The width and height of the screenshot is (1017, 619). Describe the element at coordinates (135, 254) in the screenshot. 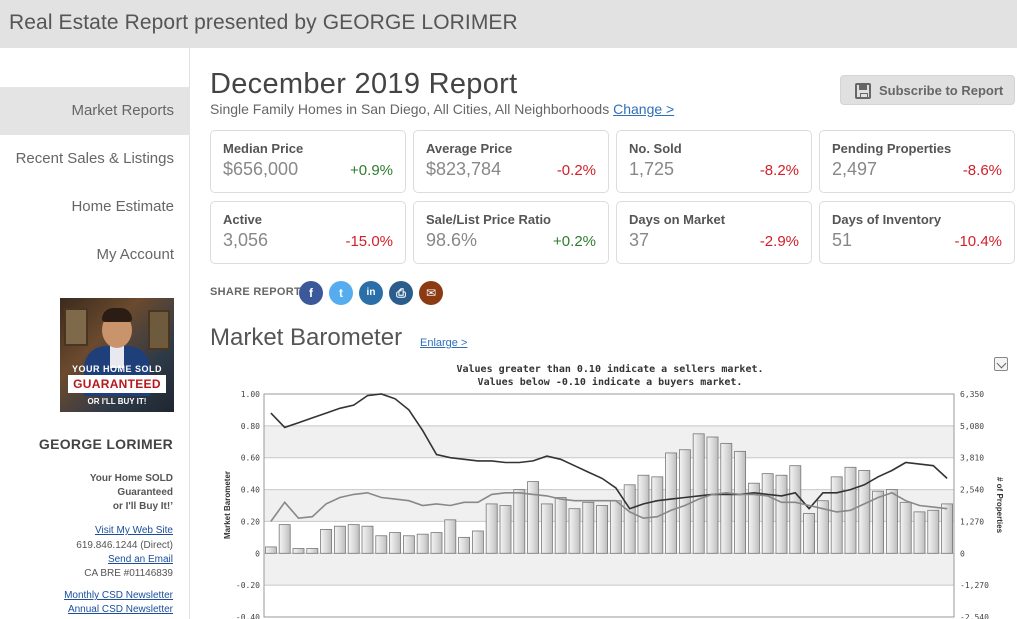

I see `sidebar-item-my-account: My Account` at that location.